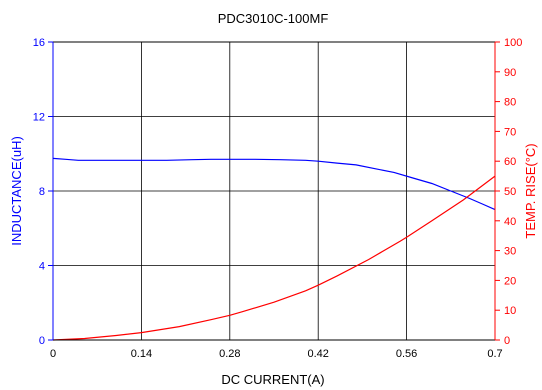  What do you see at coordinates (494, 354) in the screenshot?
I see `x-tick-label: 0.7` at bounding box center [494, 354].